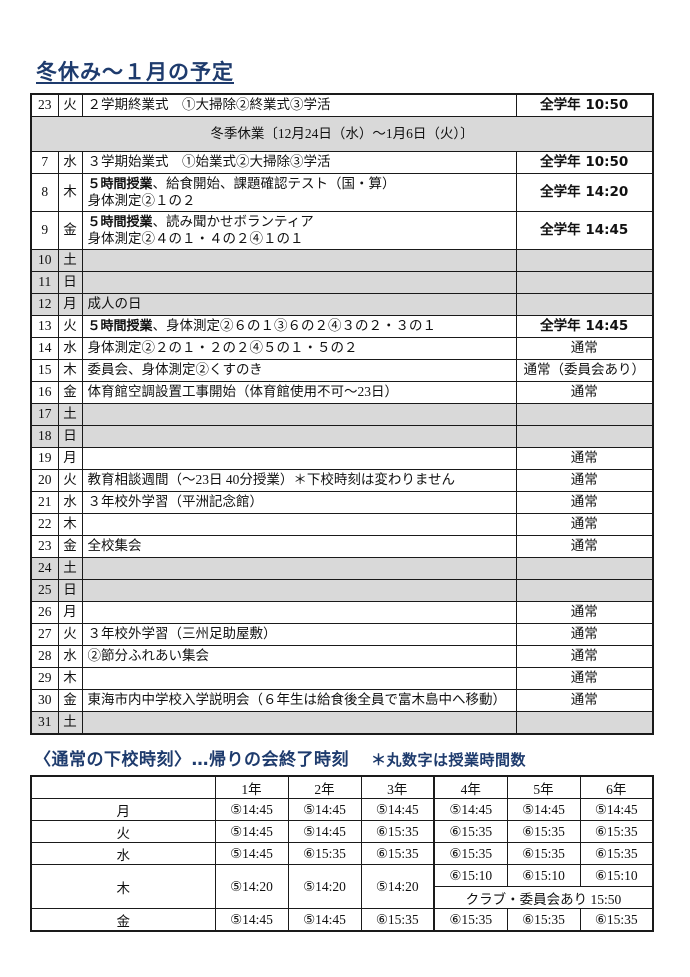 Image resolution: width=690 pixels, height=977 pixels. Describe the element at coordinates (44, 458) in the screenshot. I see `date-cell: 19` at that location.